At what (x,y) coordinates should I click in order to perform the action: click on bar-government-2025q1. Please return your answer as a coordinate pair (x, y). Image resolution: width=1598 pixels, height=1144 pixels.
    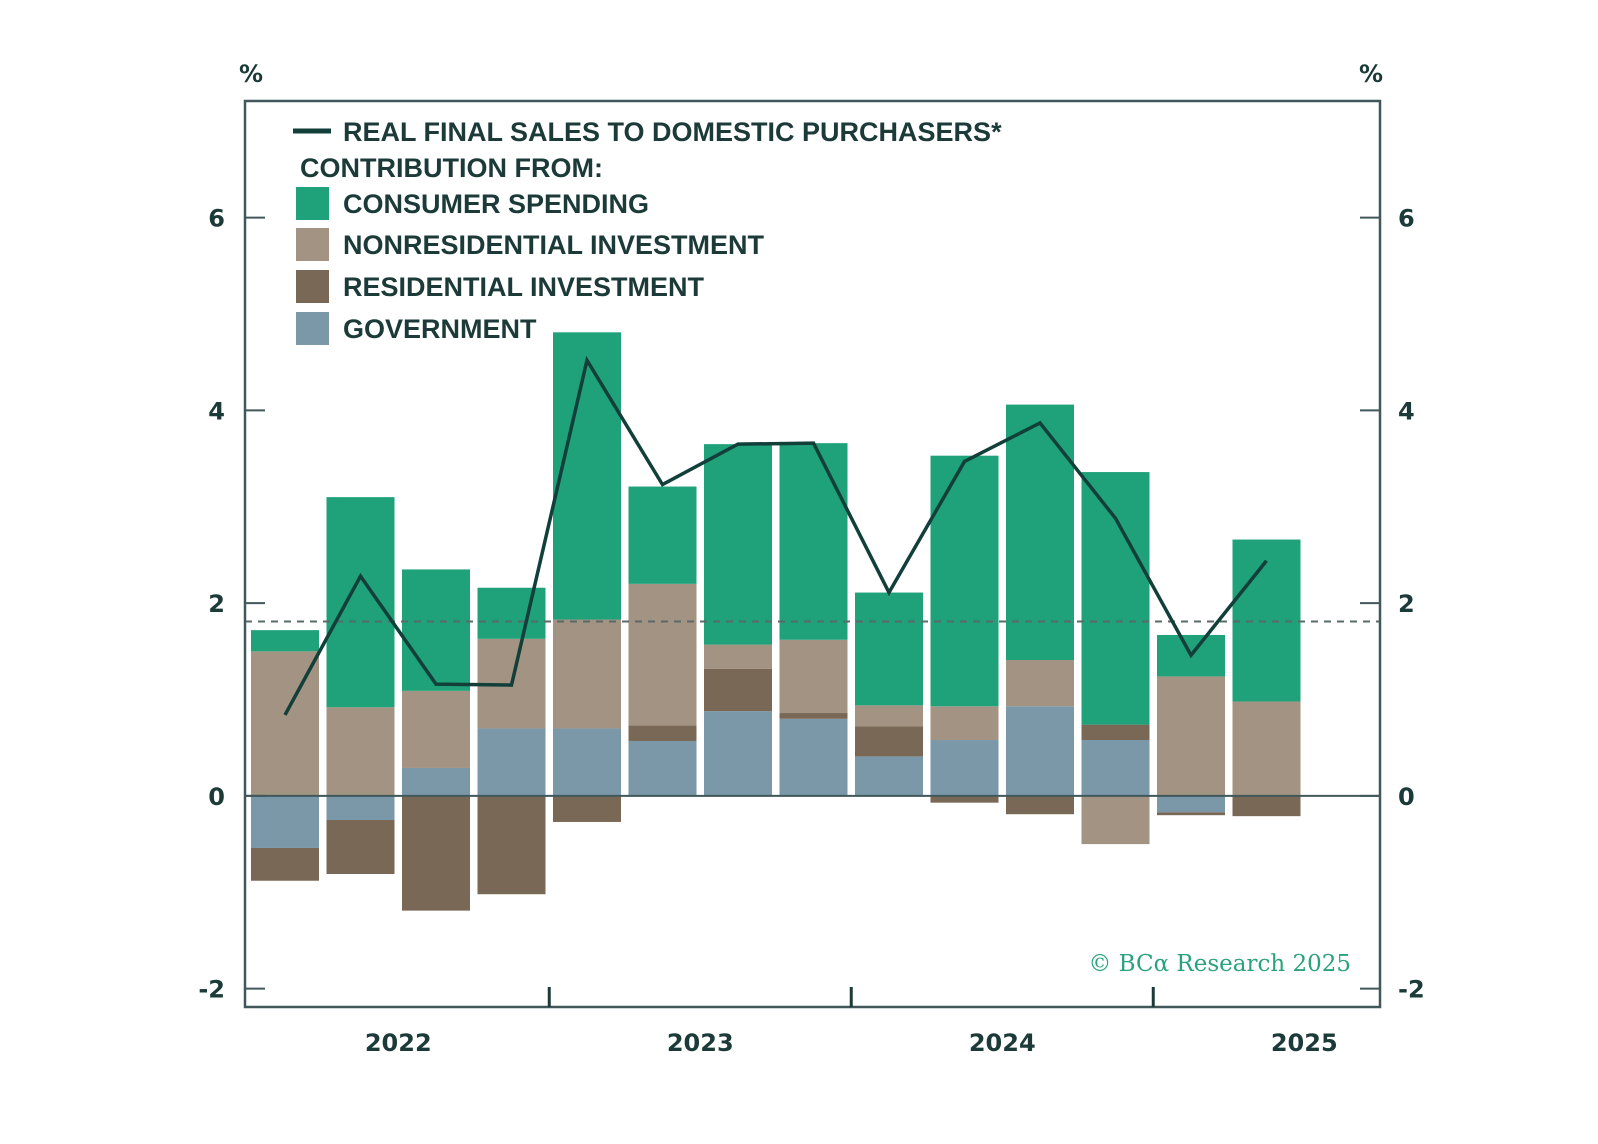
    Looking at the image, I should click on (1191, 804).